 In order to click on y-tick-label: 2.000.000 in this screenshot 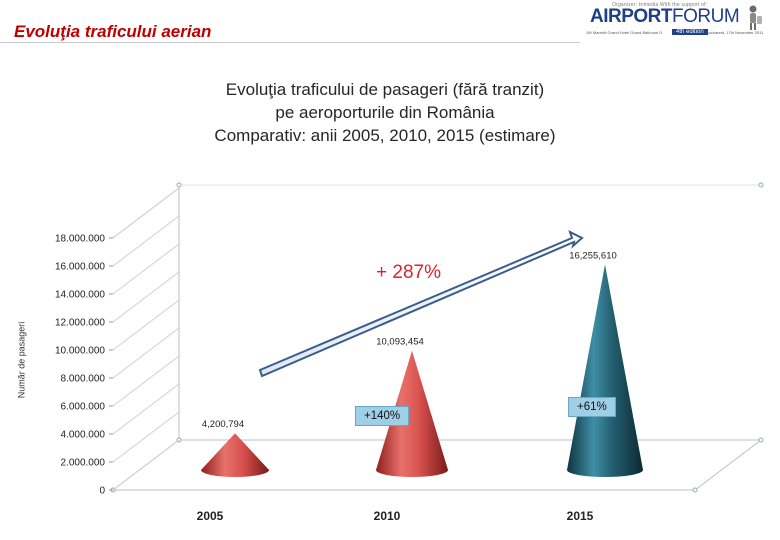, I will do `click(83, 463)`.